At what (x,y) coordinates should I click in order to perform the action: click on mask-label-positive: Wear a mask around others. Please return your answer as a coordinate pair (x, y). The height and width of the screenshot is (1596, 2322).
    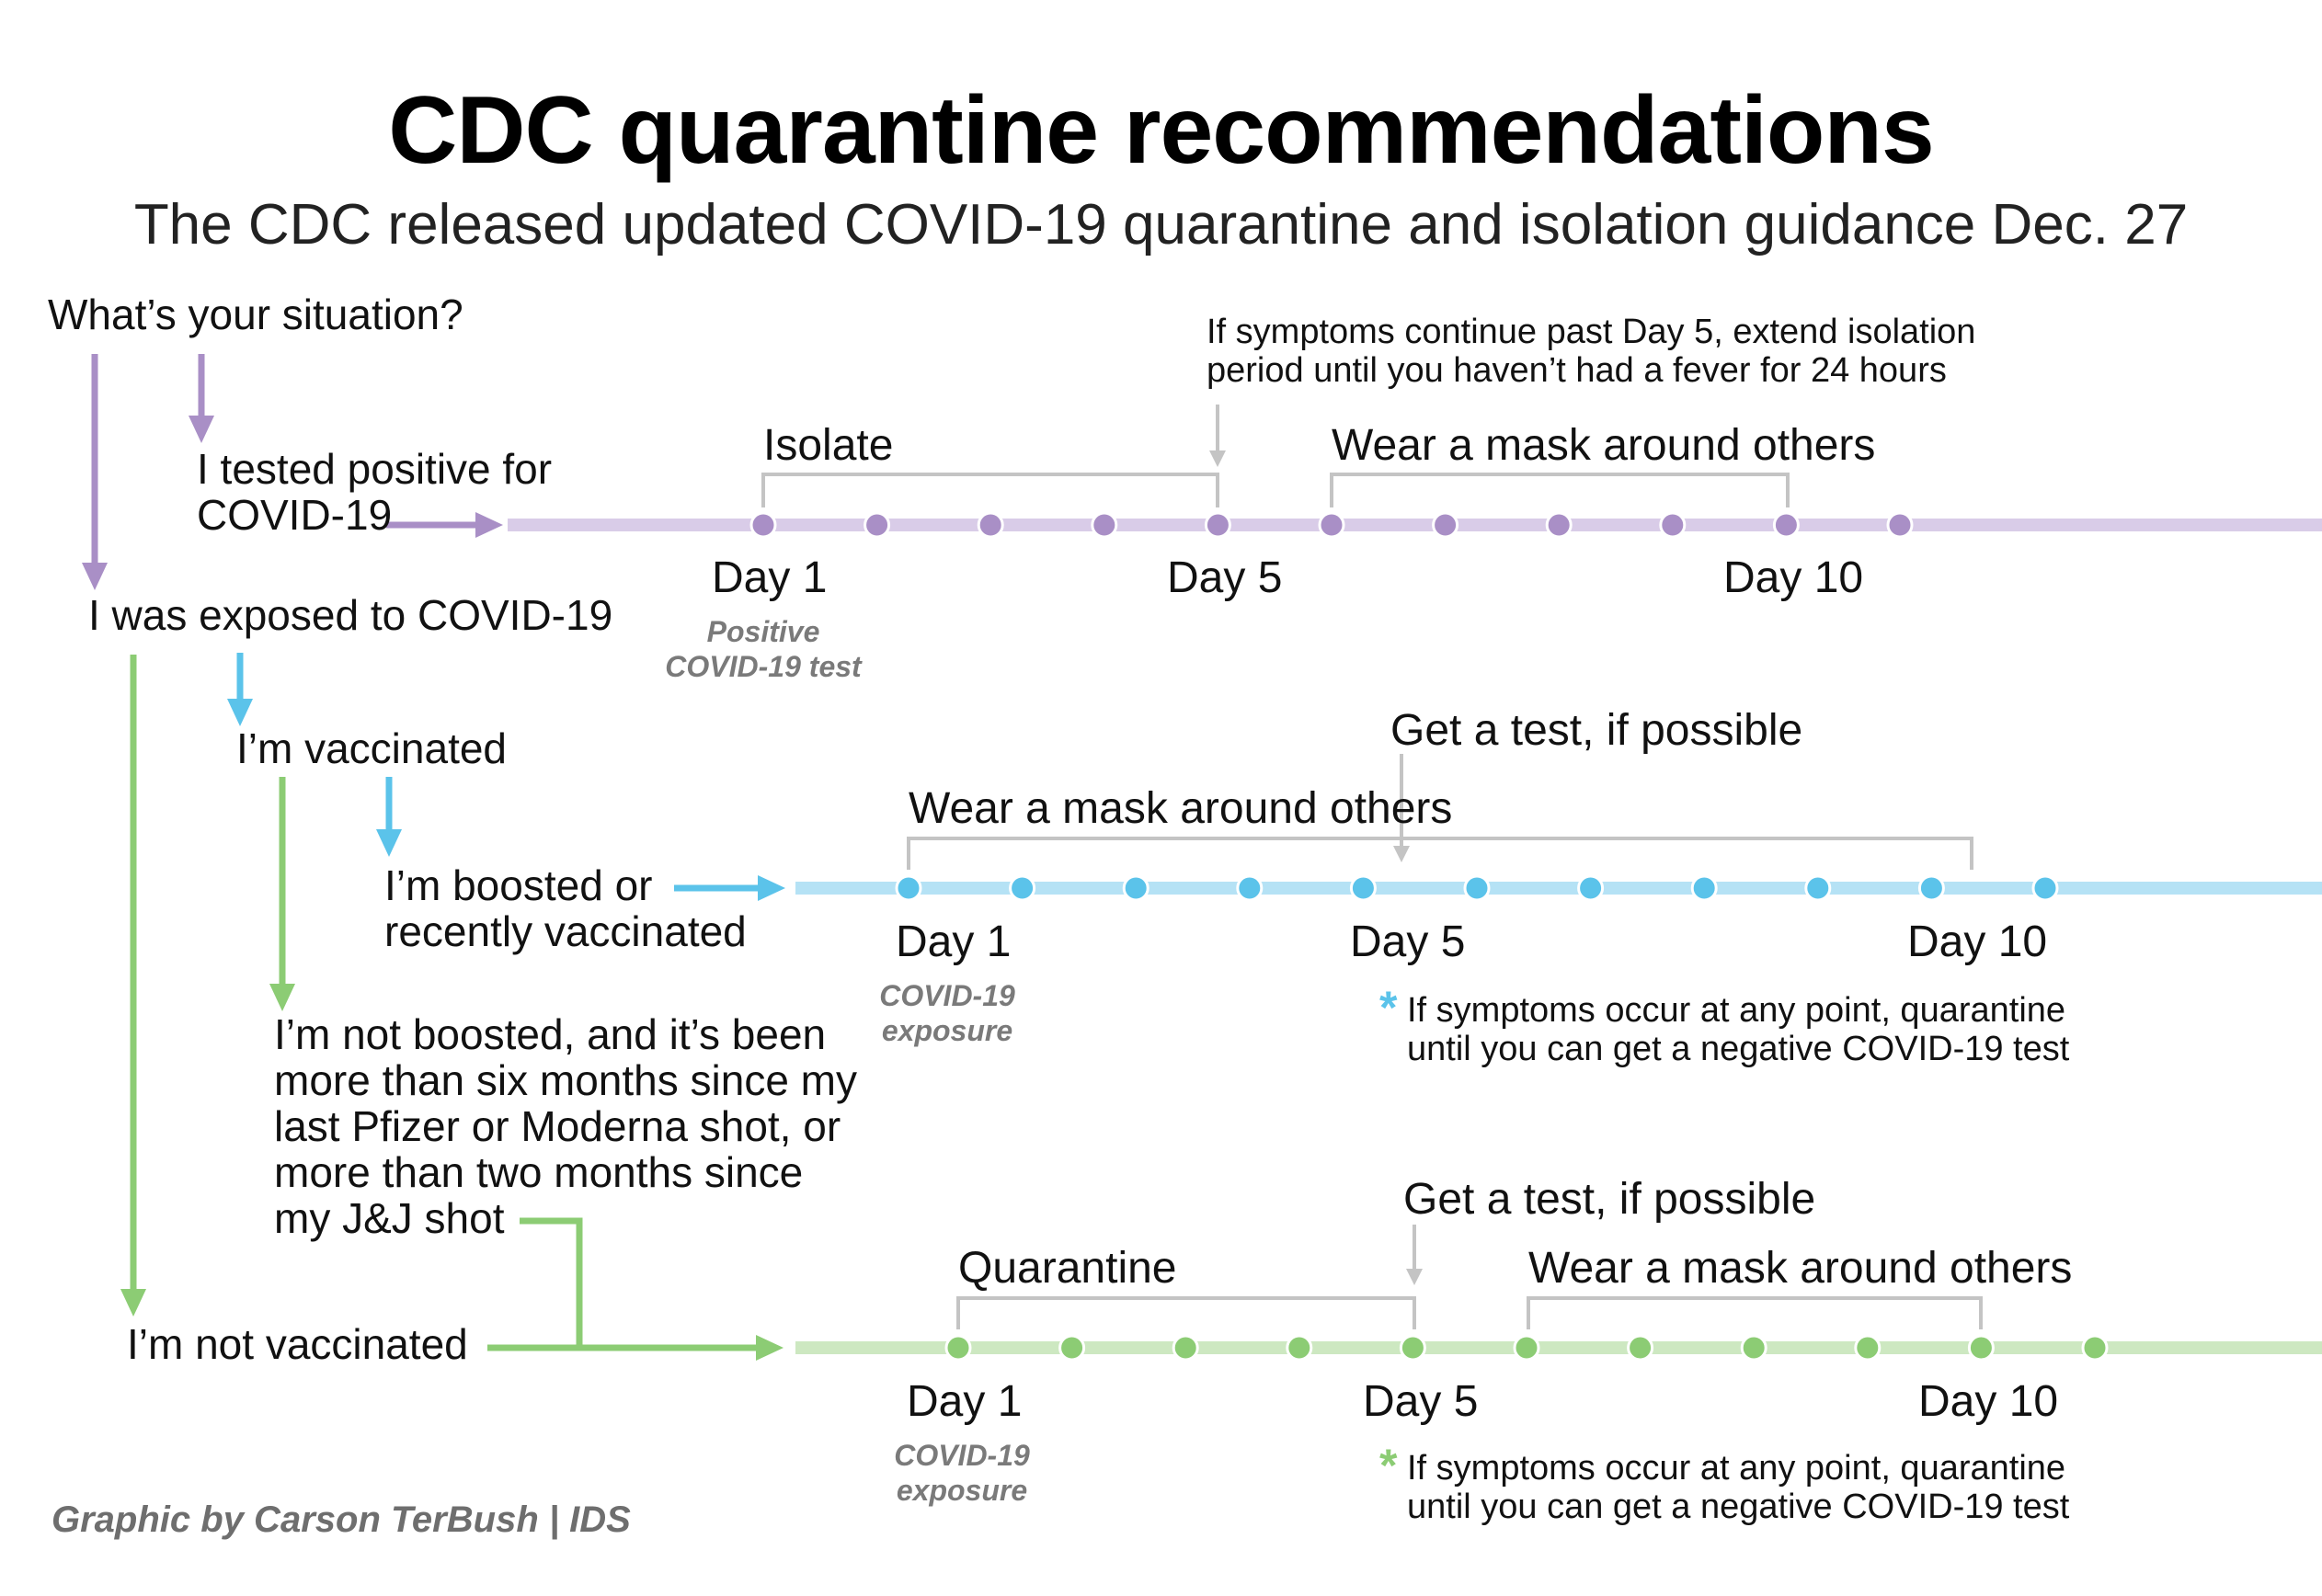
    Looking at the image, I should click on (1604, 445).